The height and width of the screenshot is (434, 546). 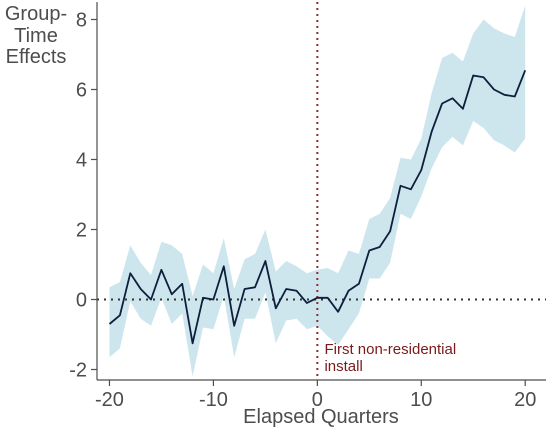 What do you see at coordinates (213, 400) in the screenshot?
I see `x-tick-label: -10` at bounding box center [213, 400].